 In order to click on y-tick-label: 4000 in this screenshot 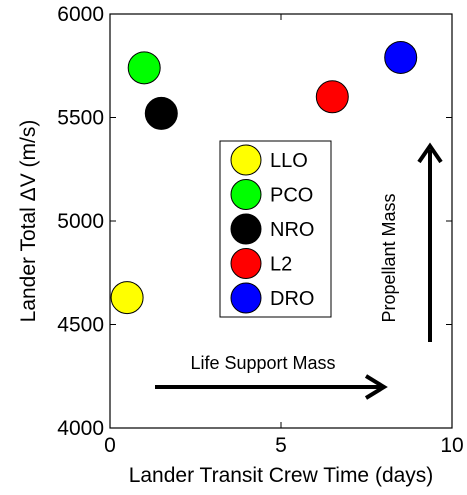, I will do `click(80, 428)`.